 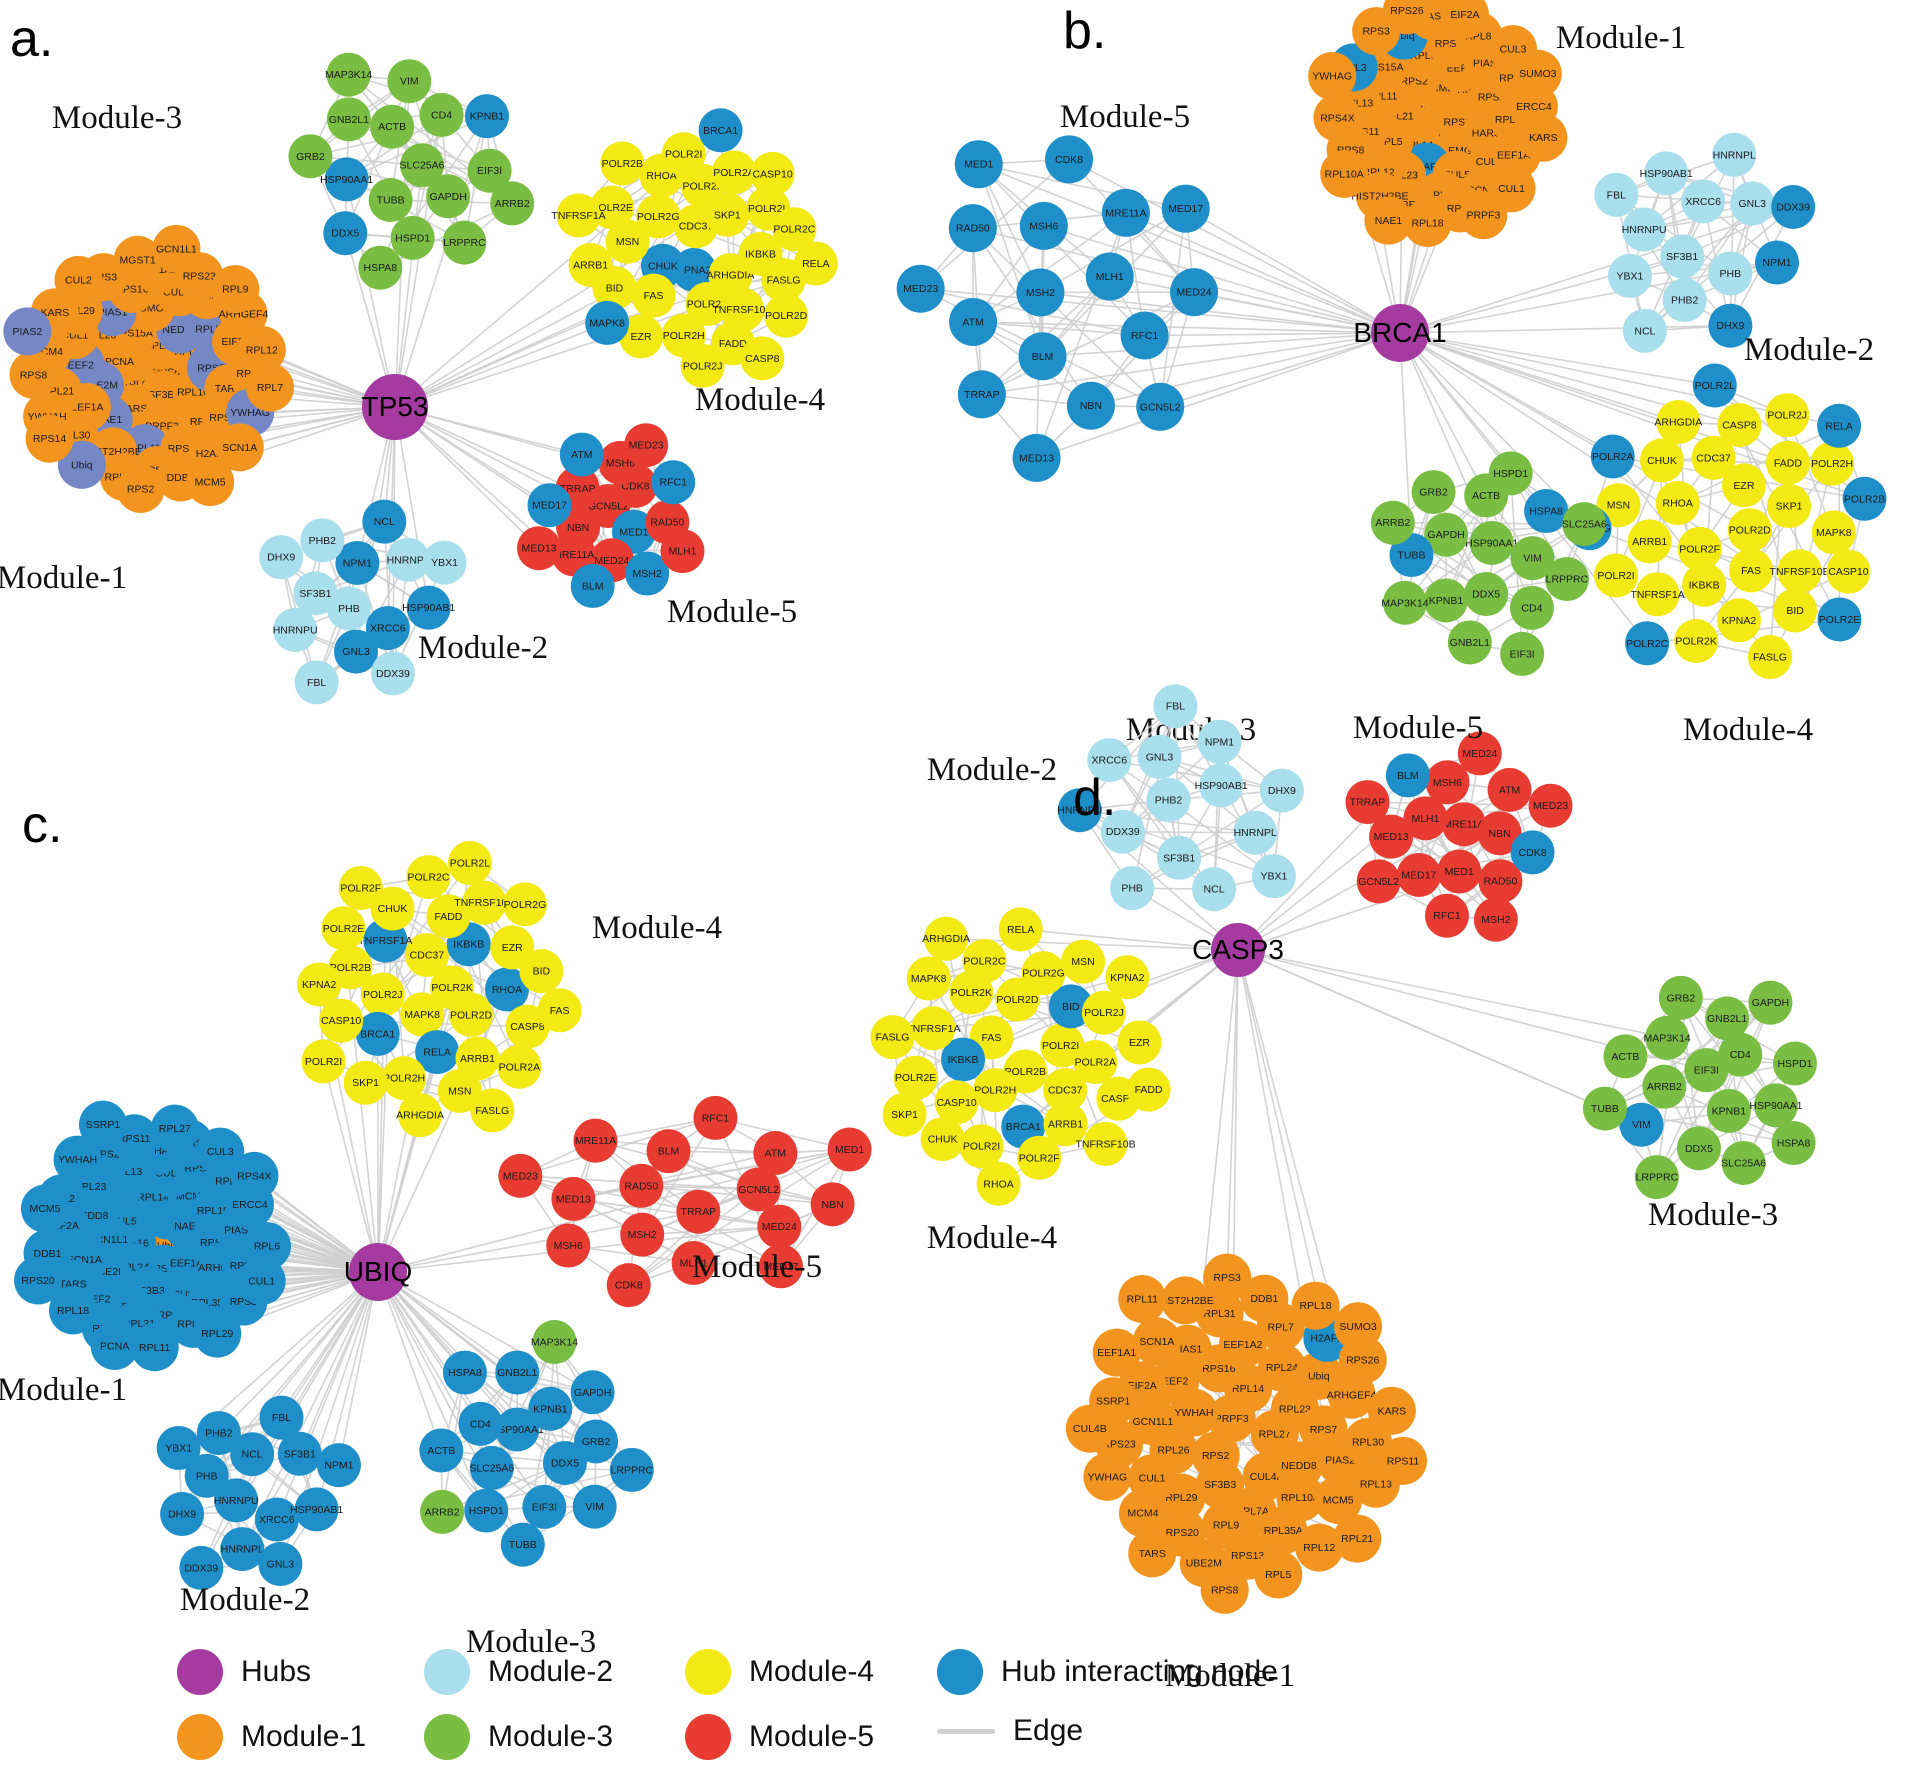 What do you see at coordinates (1392, 522) in the screenshot?
I see `node-arrb2: ARRB2` at bounding box center [1392, 522].